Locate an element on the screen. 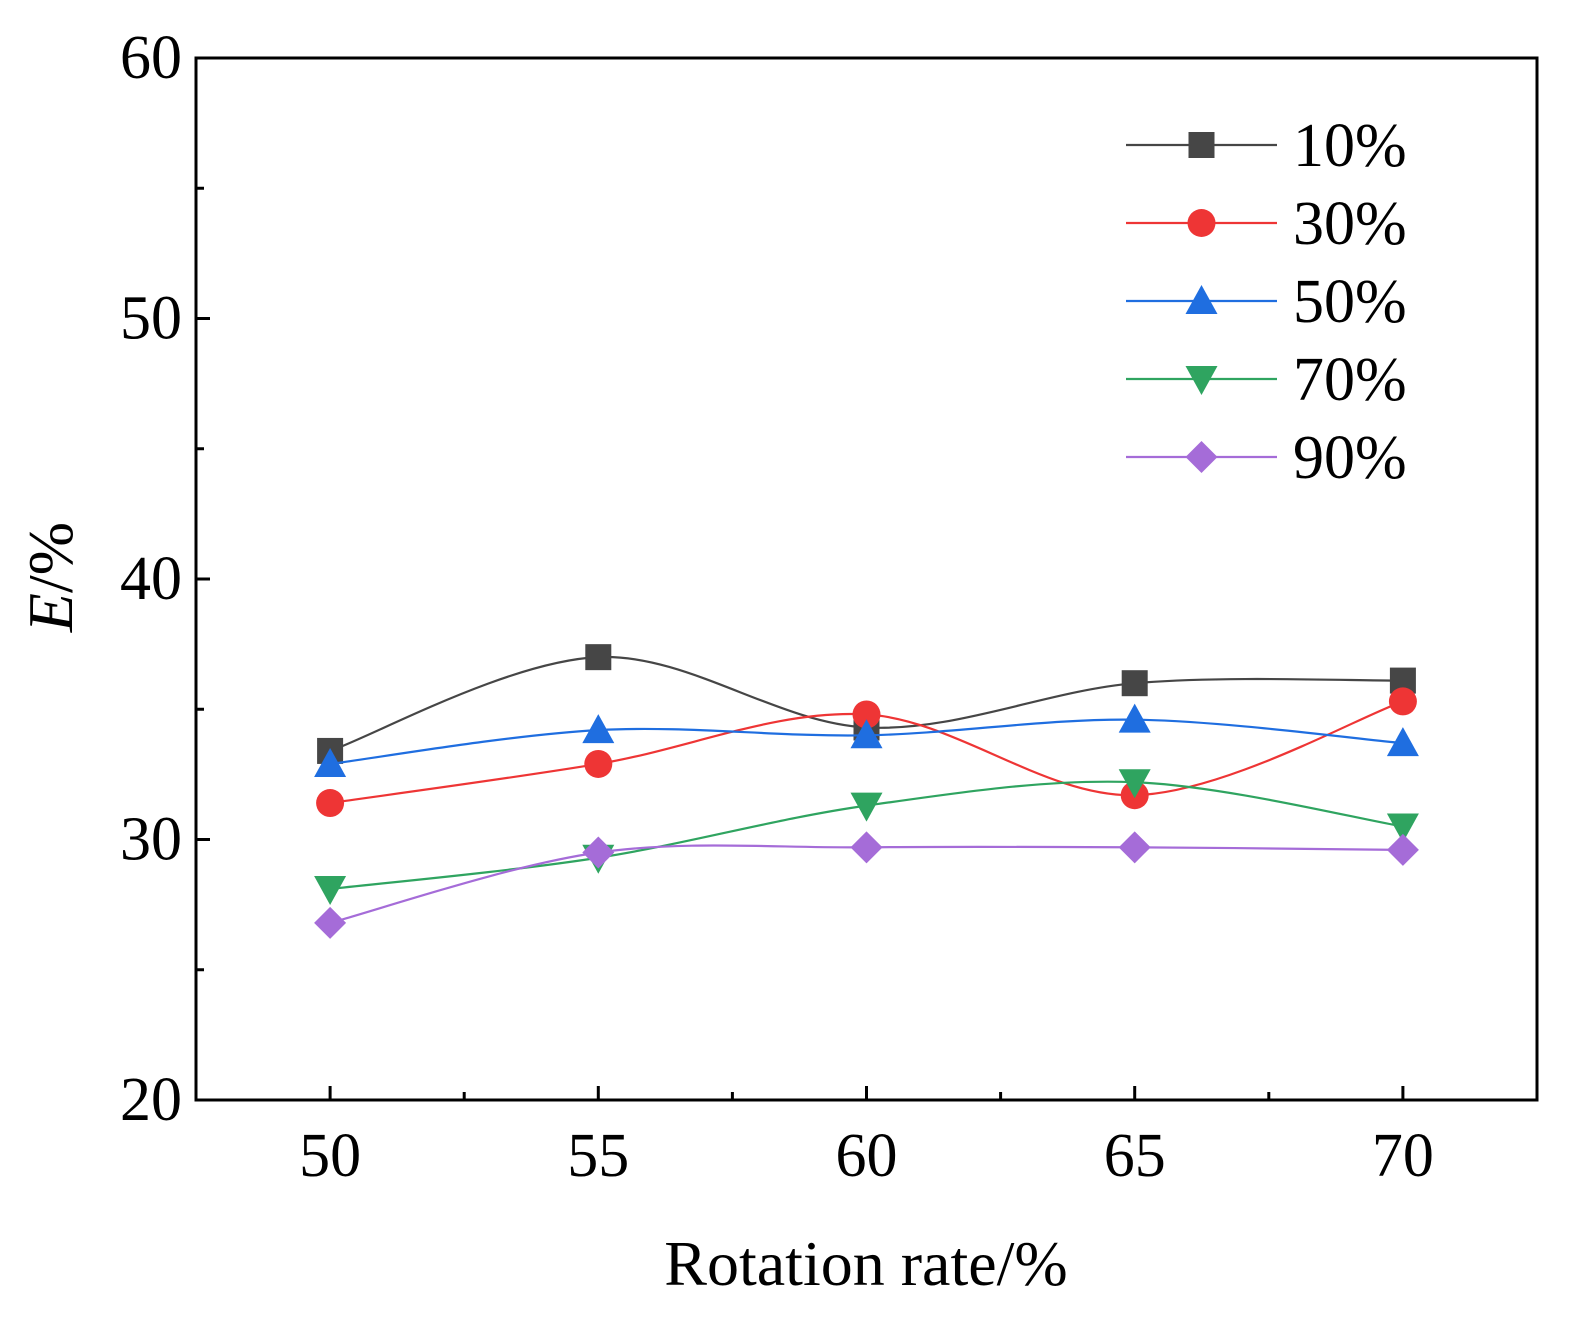 The height and width of the screenshot is (1340, 1587). series-50% is located at coordinates (866, 740).